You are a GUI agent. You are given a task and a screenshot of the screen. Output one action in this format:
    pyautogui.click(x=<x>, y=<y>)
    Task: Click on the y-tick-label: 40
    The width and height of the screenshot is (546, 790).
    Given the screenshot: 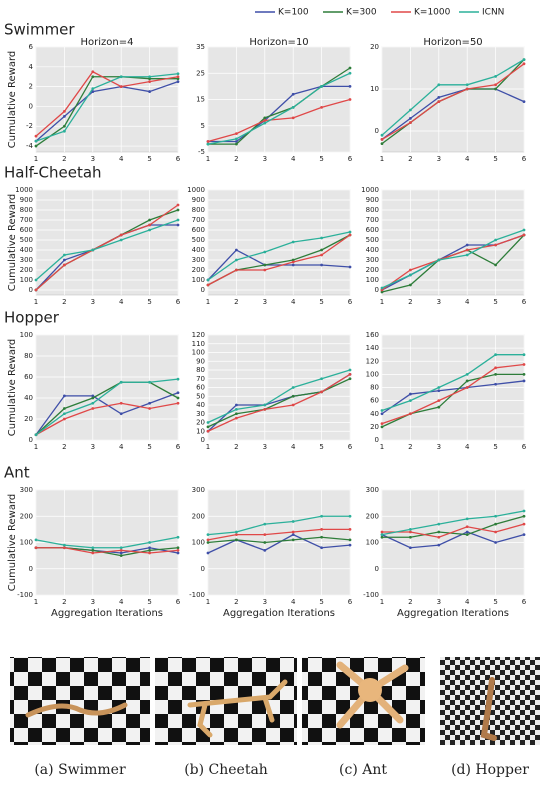 What is the action you would take?
    pyautogui.click(x=200, y=405)
    